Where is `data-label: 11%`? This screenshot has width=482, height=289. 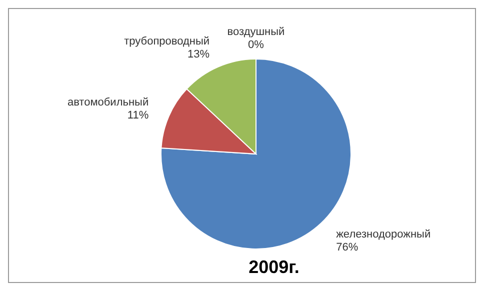 data-label: 11% is located at coordinates (138, 116).